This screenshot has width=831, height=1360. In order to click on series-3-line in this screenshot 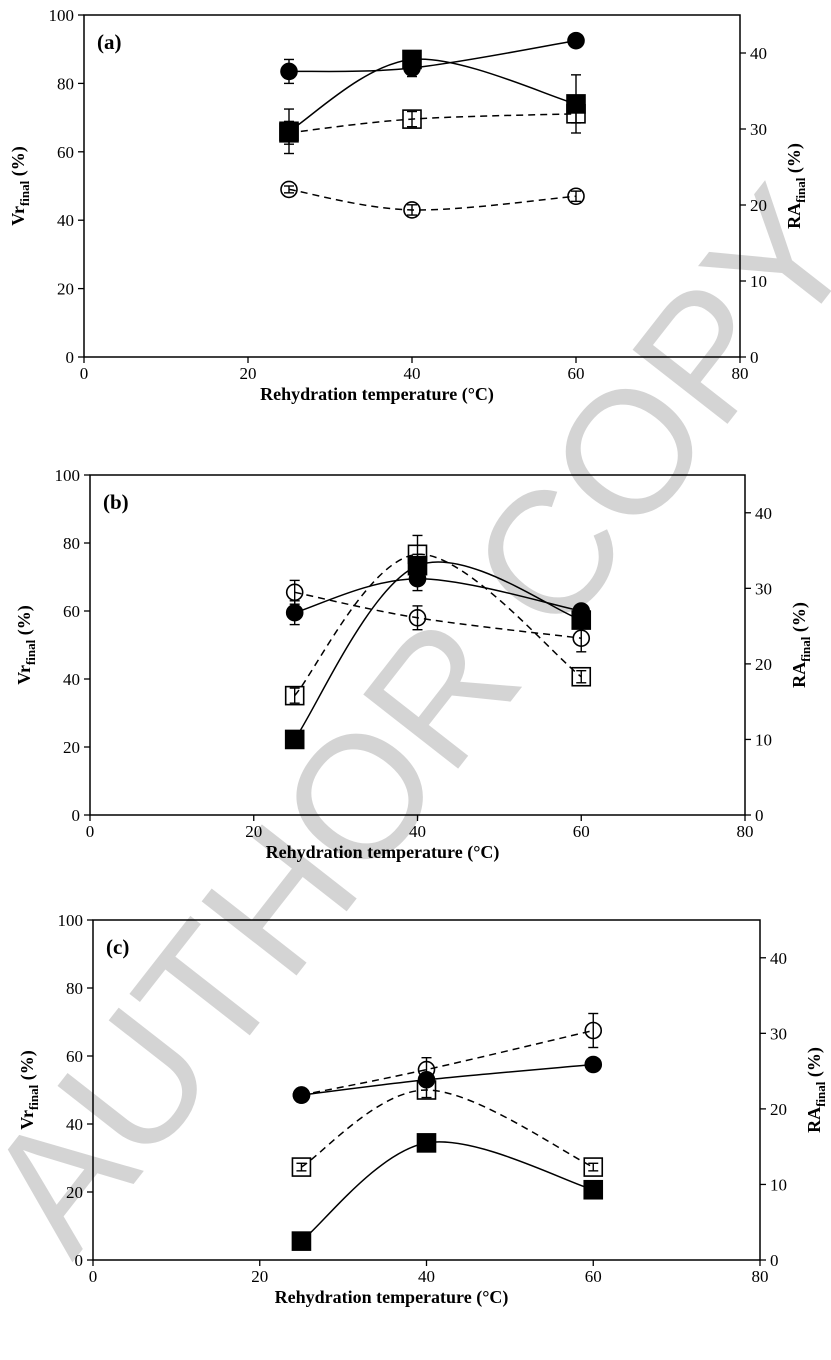, I will do `click(432, 95)`.